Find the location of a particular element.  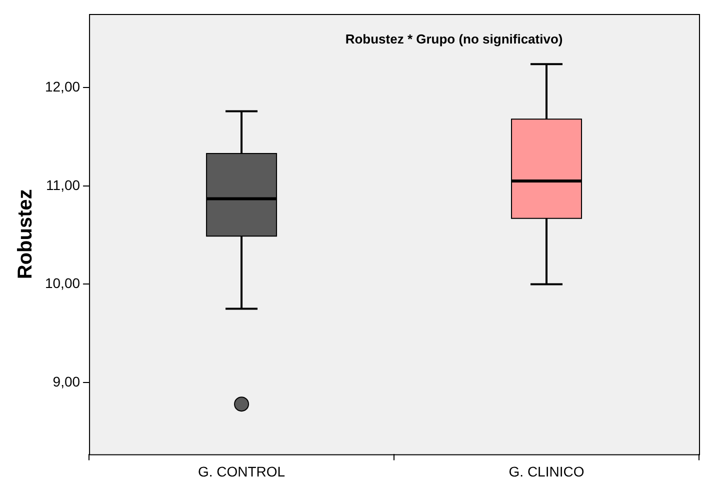

y-tick-label: 10,00 is located at coordinates (62, 283).